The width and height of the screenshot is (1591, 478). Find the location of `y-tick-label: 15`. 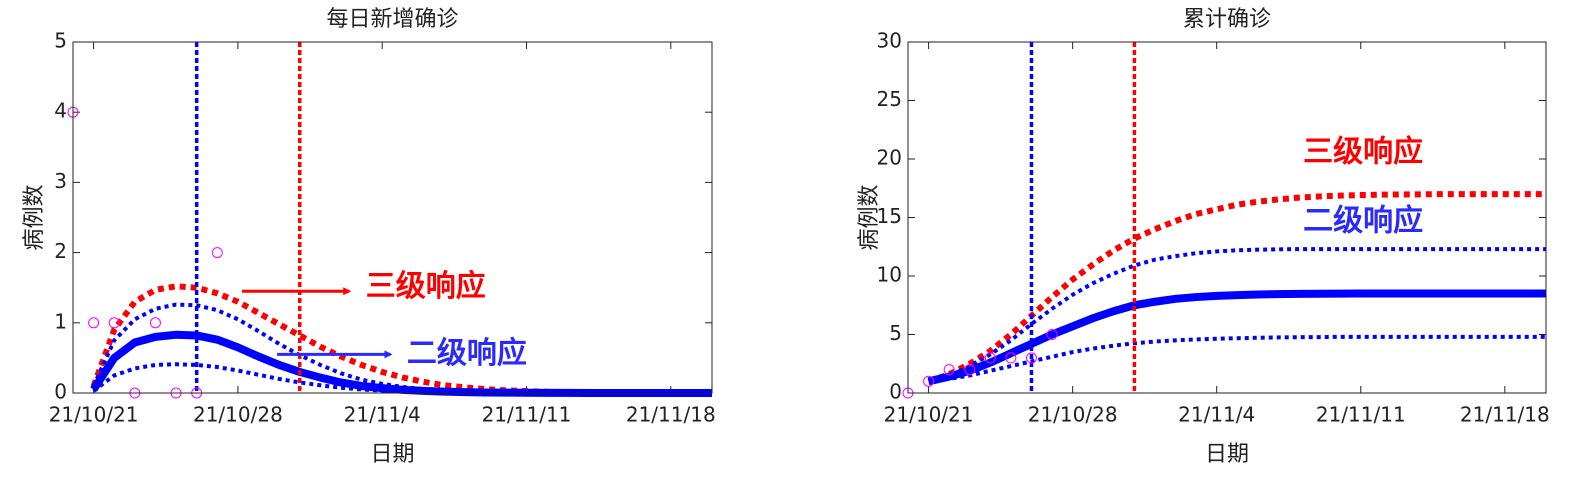

y-tick-label: 15 is located at coordinates (889, 216).